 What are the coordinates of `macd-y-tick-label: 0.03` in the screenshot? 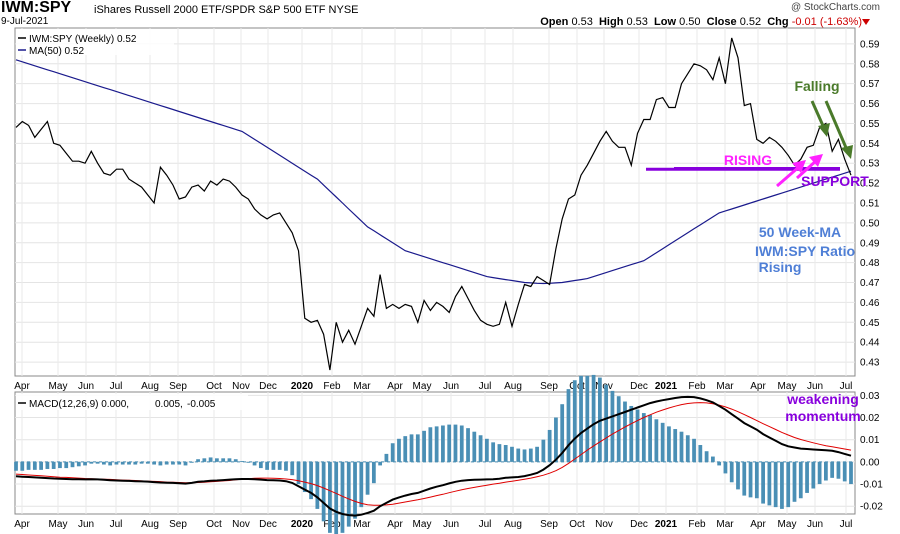 It's located at (870, 396).